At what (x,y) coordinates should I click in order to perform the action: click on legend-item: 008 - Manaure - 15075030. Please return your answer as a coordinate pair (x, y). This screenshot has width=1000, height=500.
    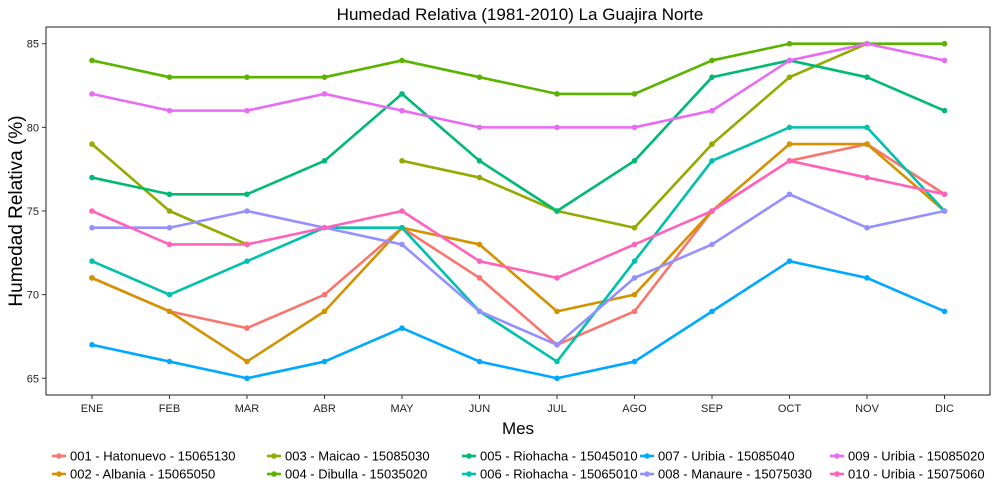
    Looking at the image, I should click on (726, 474).